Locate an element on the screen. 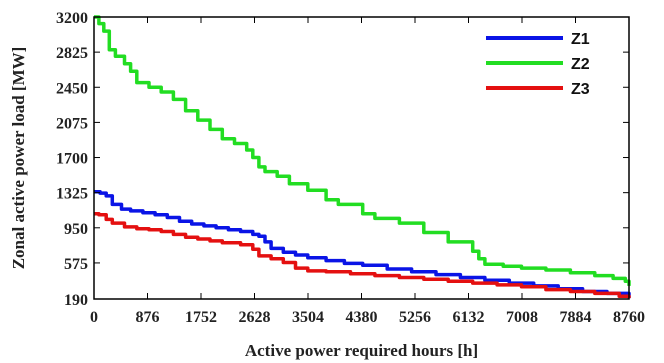 Image resolution: width=664 pixels, height=363 pixels. x-tick-label: 2628 is located at coordinates (255, 317).